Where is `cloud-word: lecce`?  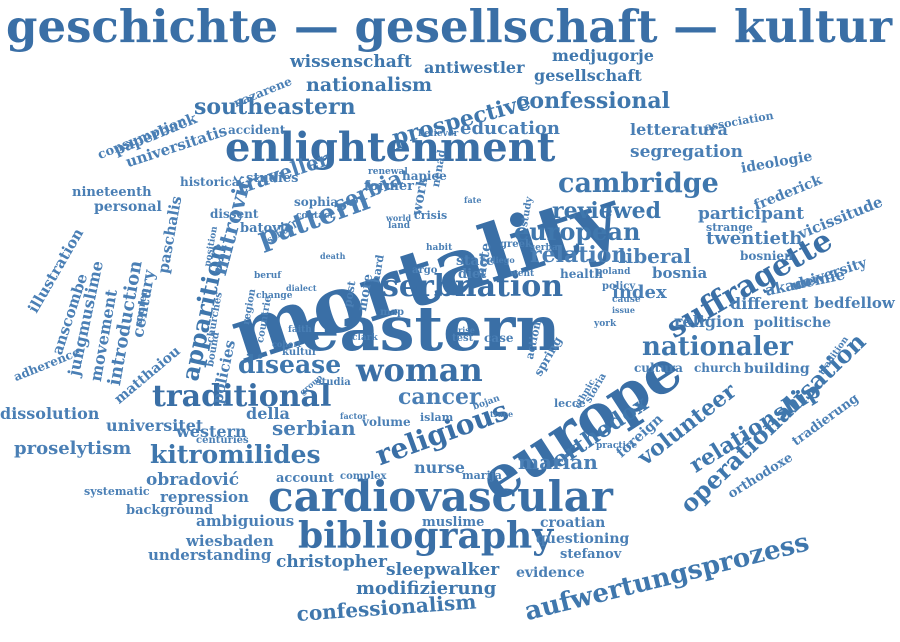
cloud-word: lecce is located at coordinates (570, 403).